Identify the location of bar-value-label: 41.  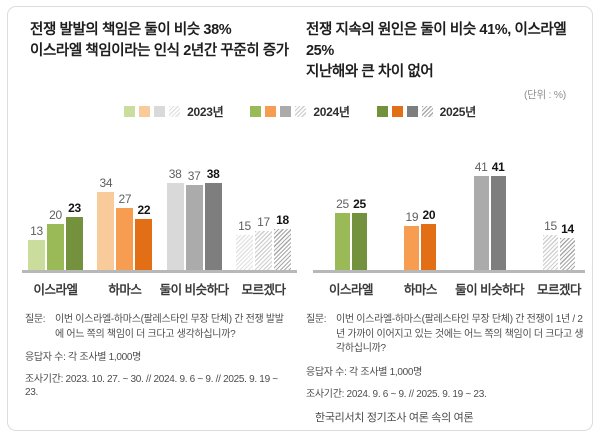
(498, 167).